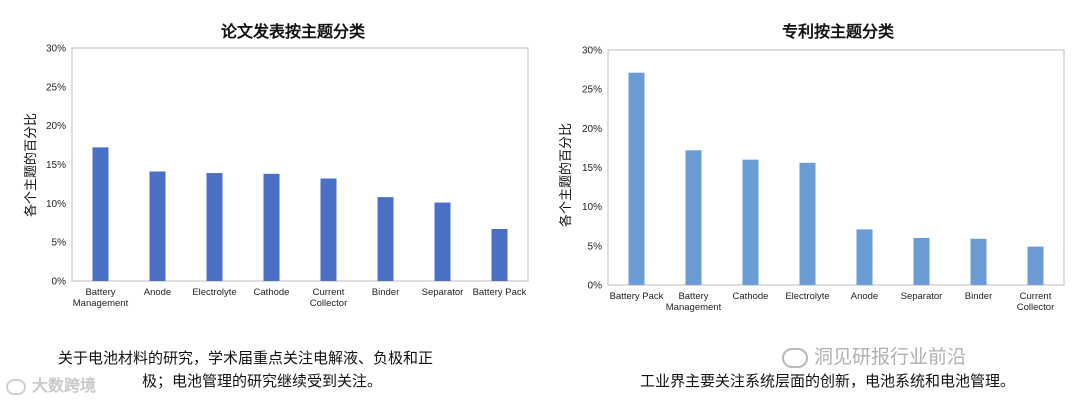 The width and height of the screenshot is (1080, 407). I want to click on chart-title: 专利按主题分类, so click(838, 31).